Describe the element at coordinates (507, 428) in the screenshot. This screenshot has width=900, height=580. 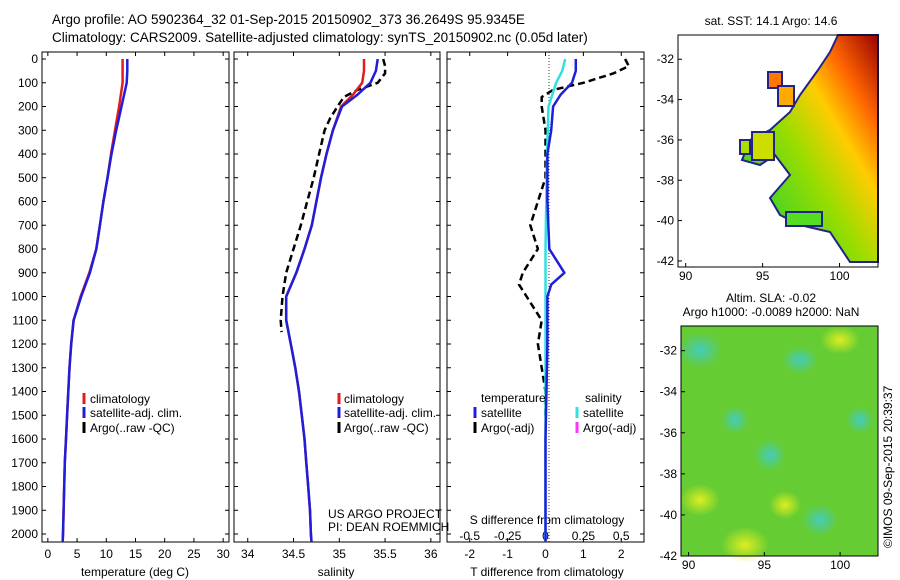
I see `legend-label-temp-argo: Argo(-adj)` at that location.